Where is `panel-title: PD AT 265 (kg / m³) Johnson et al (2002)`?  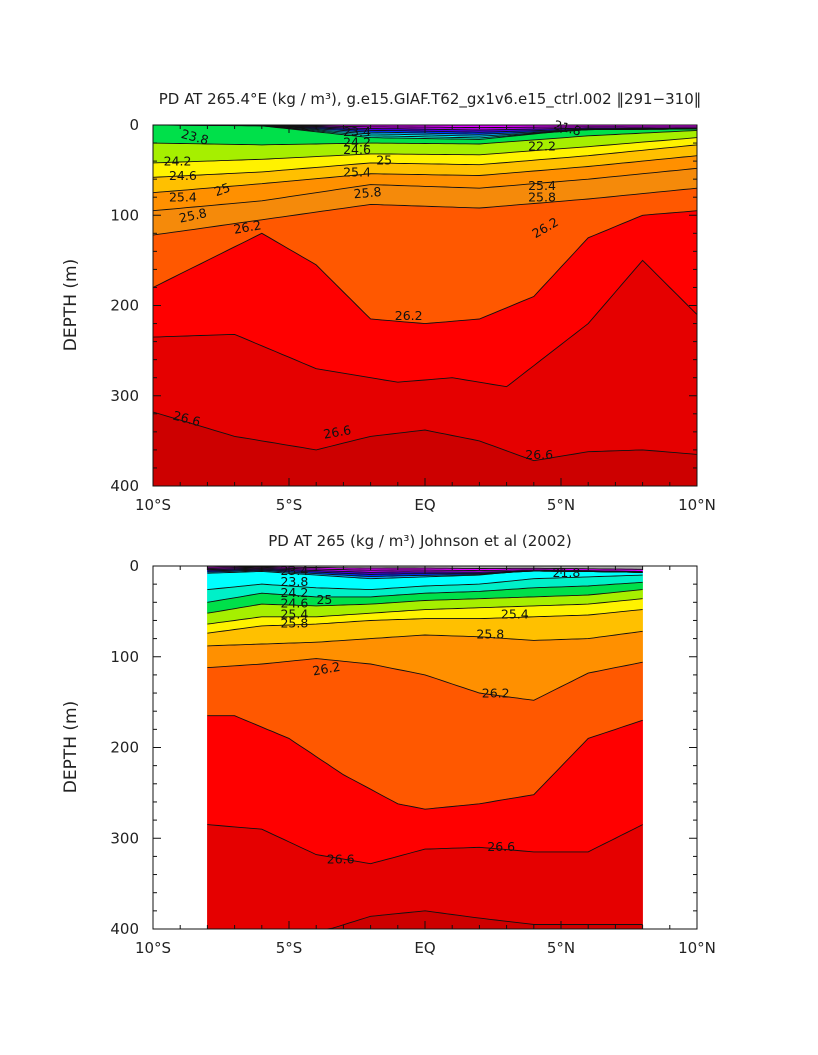
panel-title: PD AT 265 (kg / m³) Johnson et al (2002) is located at coordinates (419, 541).